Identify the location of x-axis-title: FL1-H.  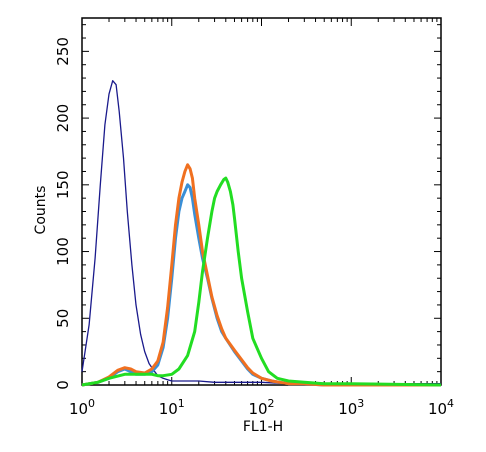
(263, 427).